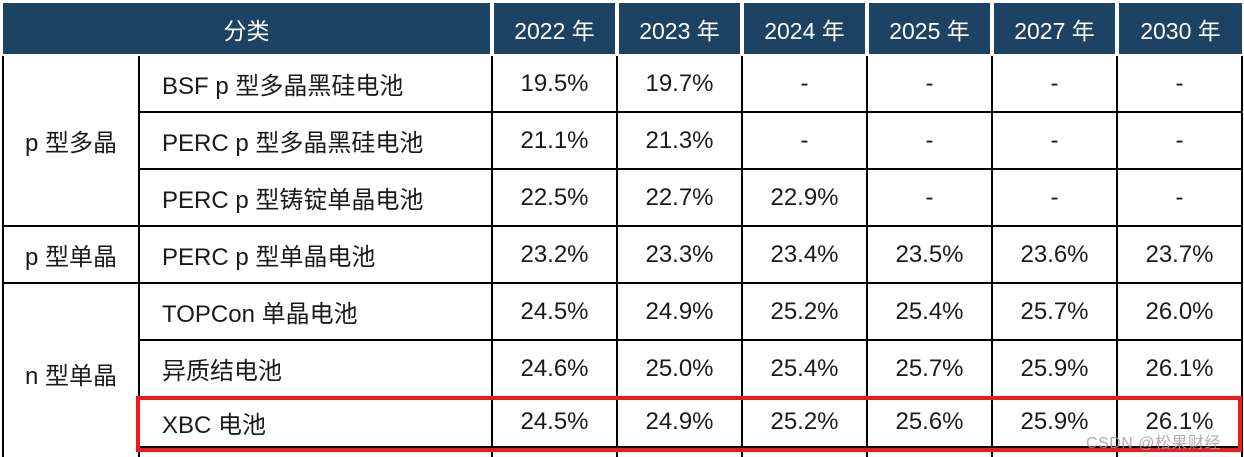 The image size is (1244, 457). I want to click on group-label-p-multi: p 型多晶, so click(71, 140).